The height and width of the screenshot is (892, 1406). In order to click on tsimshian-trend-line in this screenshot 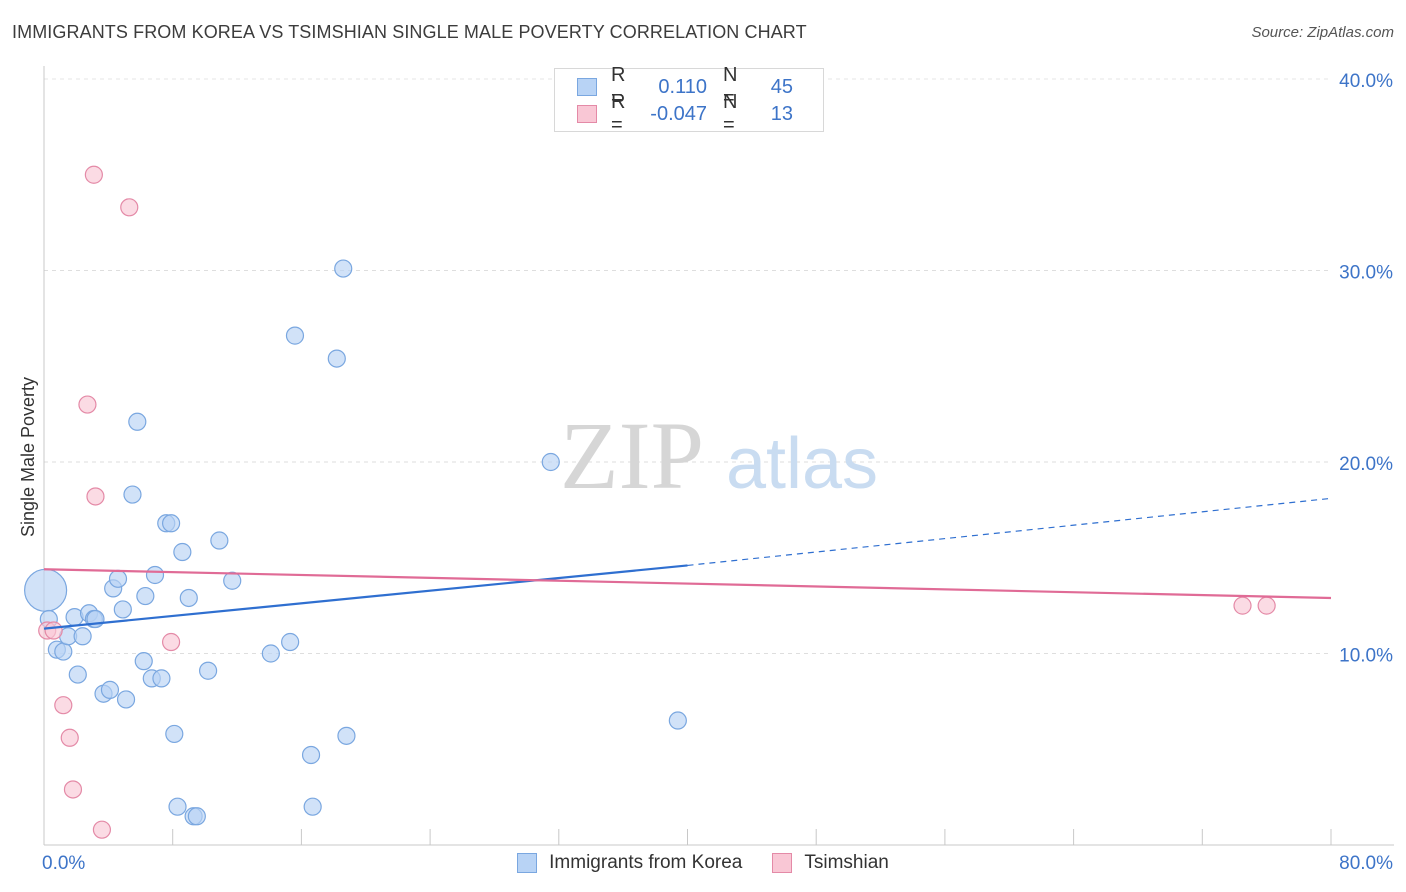, I will do `click(687, 584)`.